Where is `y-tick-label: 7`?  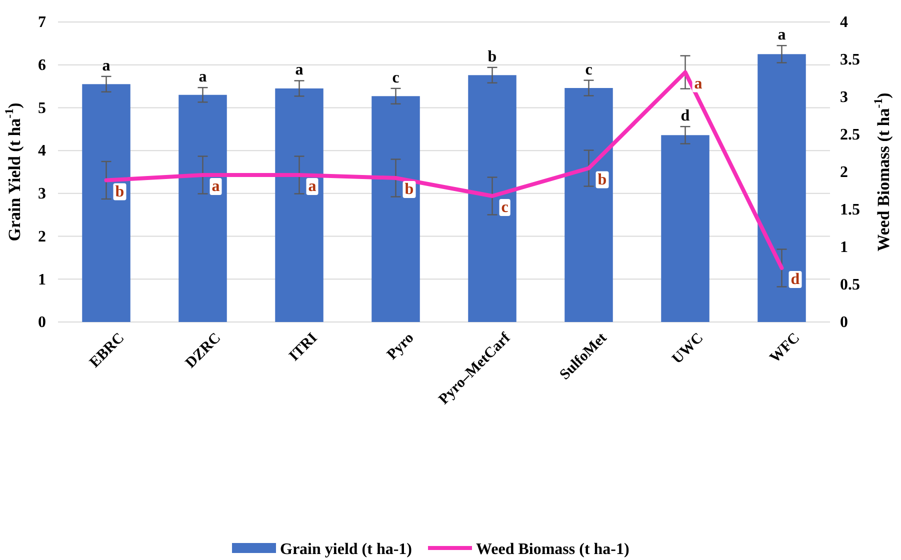 y-tick-label: 7 is located at coordinates (42, 23).